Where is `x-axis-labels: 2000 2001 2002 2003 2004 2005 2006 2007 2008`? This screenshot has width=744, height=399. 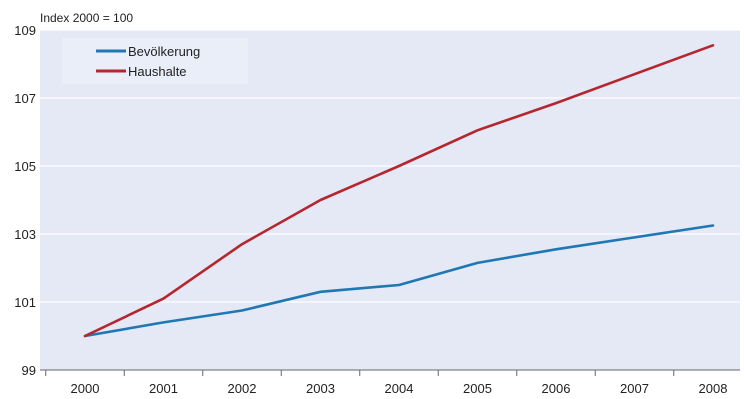 x-axis-labels: 2000 2001 2002 2003 2004 2005 2006 2007 2008 is located at coordinates (399, 388).